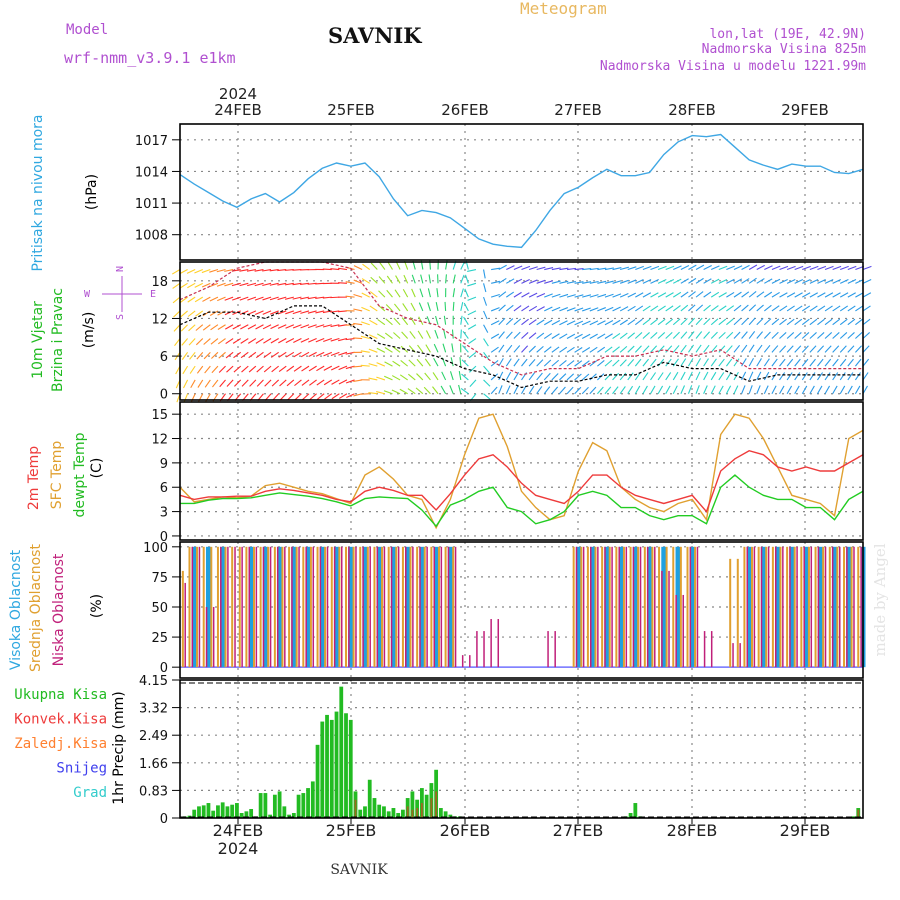 This screenshot has height=900, width=900. I want to click on temp-label-sfc: SFC Temp, so click(57, 475).